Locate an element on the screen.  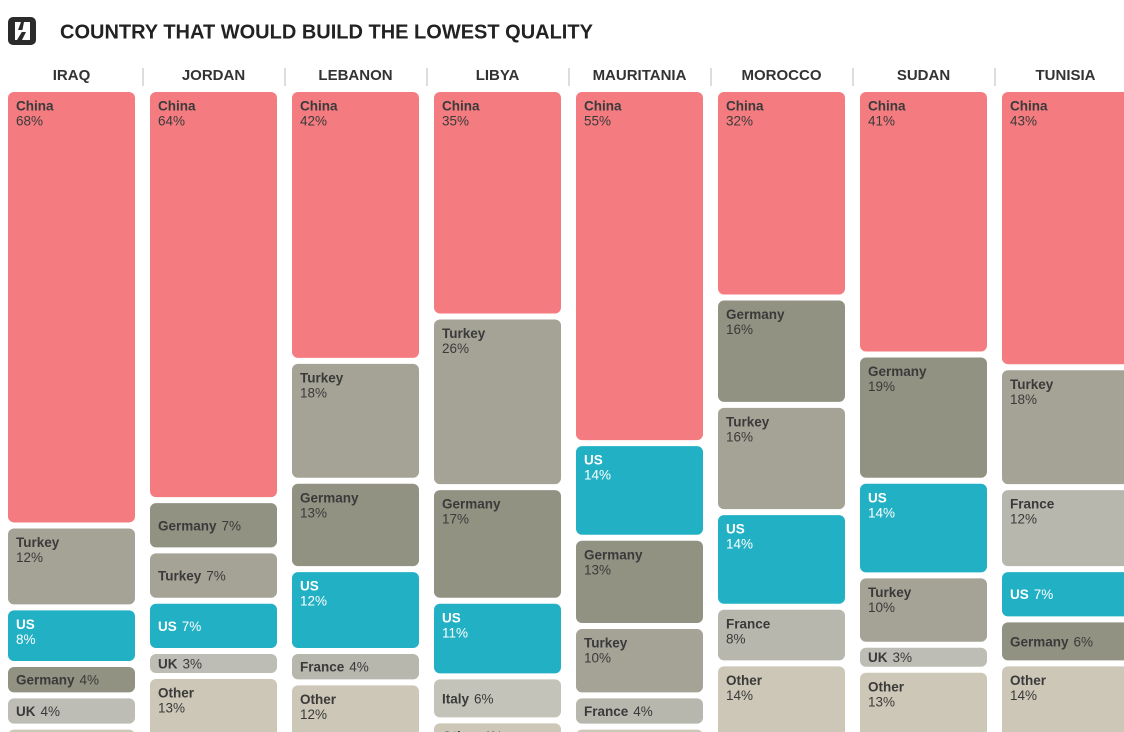
segment-value: 11% is located at coordinates (455, 632).